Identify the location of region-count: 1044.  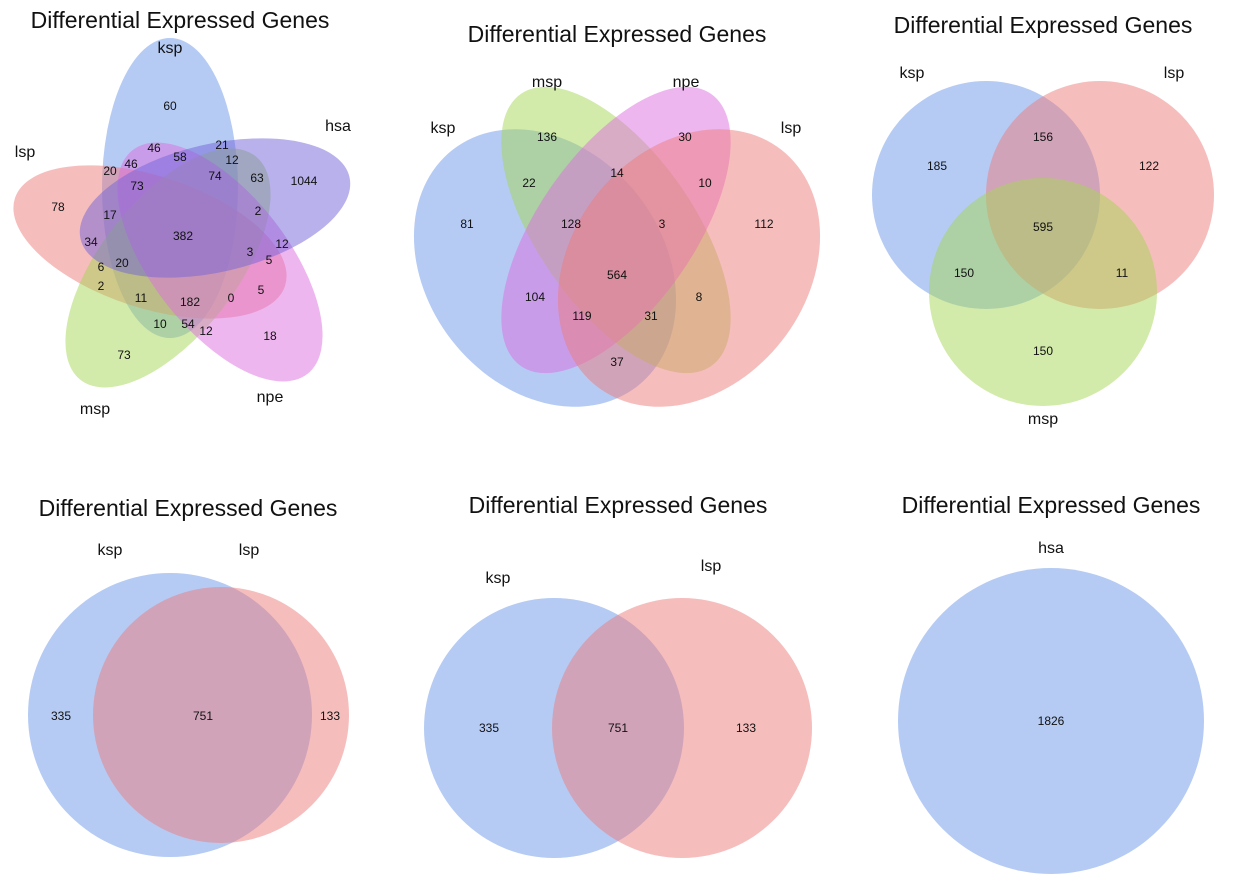
(304, 181).